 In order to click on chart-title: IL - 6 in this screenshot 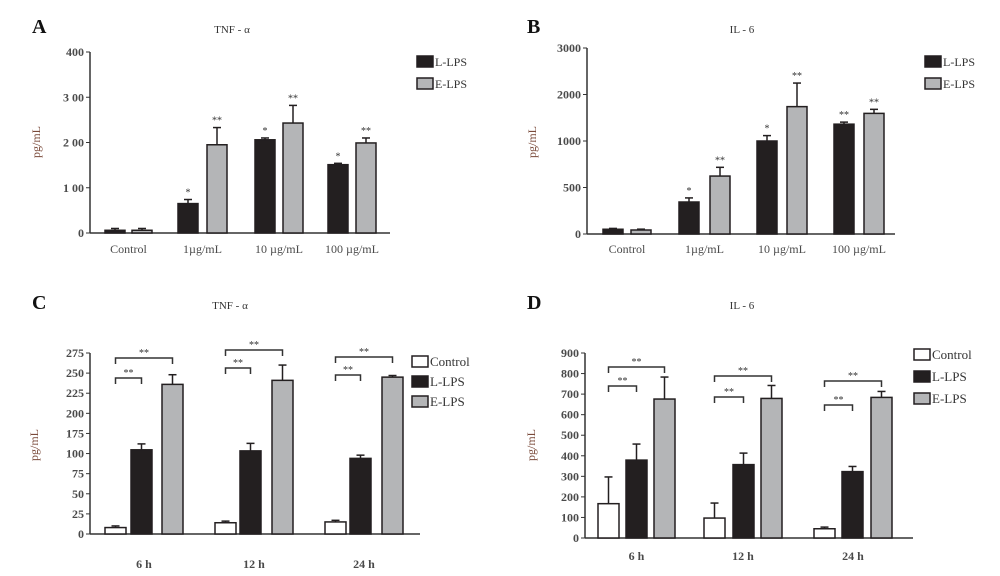, I will do `click(742, 306)`.